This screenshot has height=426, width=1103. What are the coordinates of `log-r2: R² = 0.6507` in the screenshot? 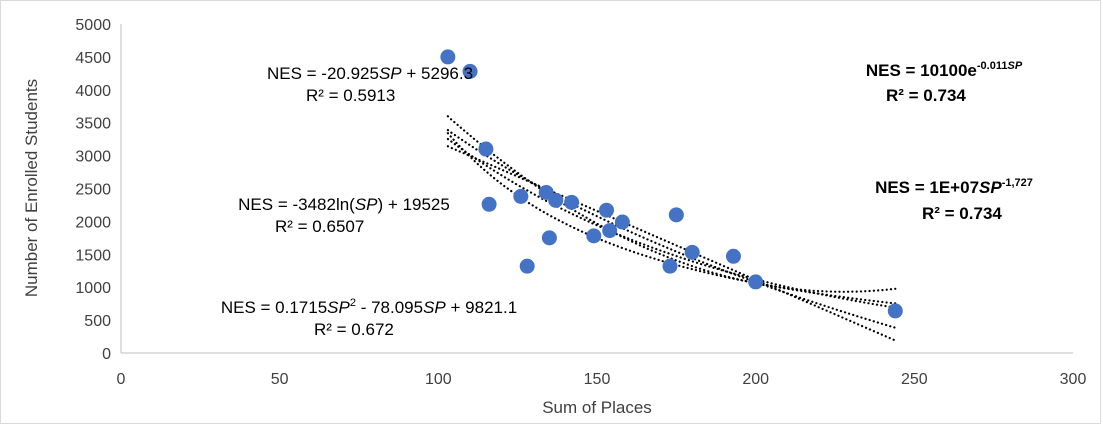 It's located at (319, 226).